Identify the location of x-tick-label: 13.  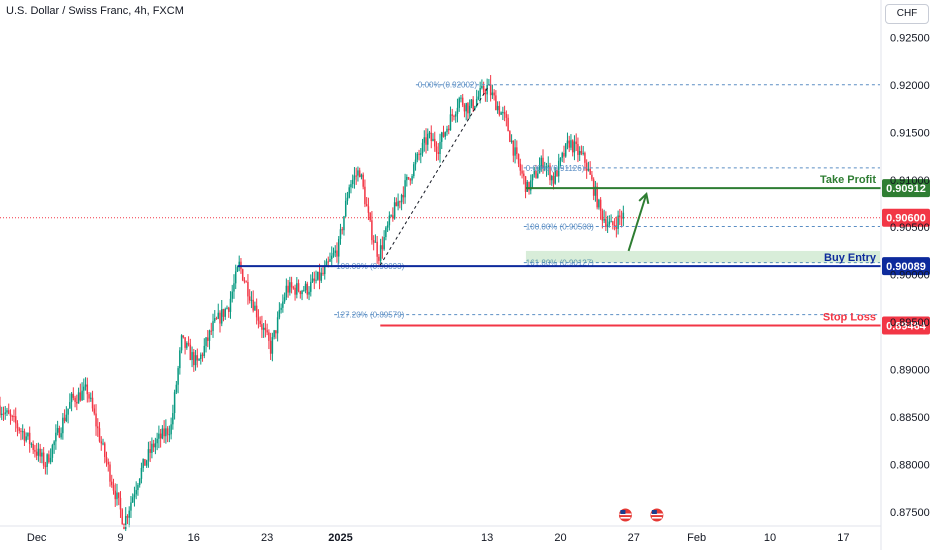
(487, 538).